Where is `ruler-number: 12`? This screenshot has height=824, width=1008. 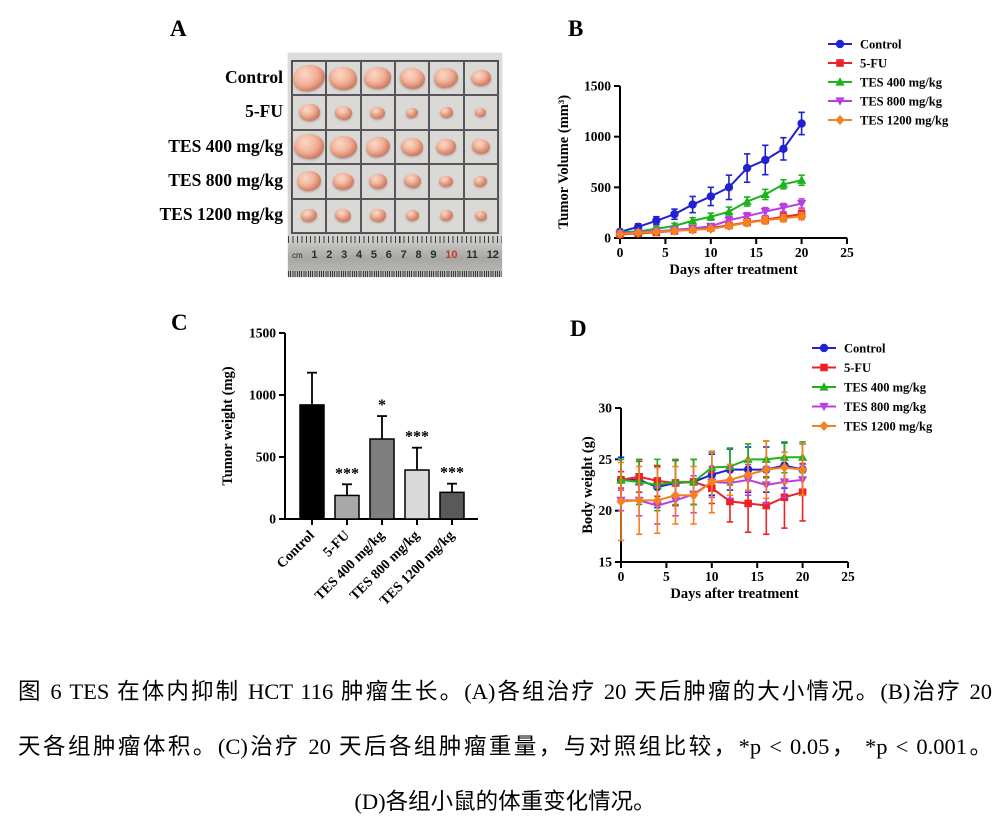 ruler-number: 12 is located at coordinates (492, 255).